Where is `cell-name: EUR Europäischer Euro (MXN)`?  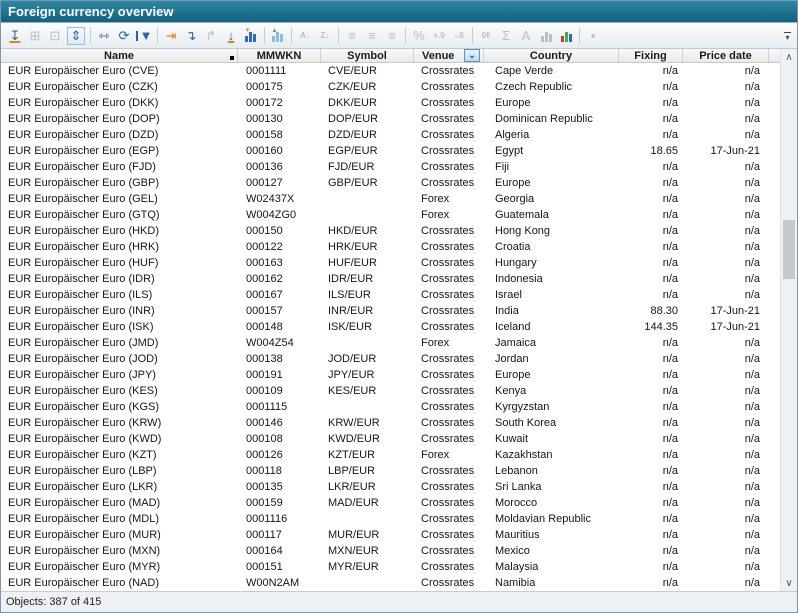 cell-name: EUR Europäischer Euro (MXN) is located at coordinates (84, 551).